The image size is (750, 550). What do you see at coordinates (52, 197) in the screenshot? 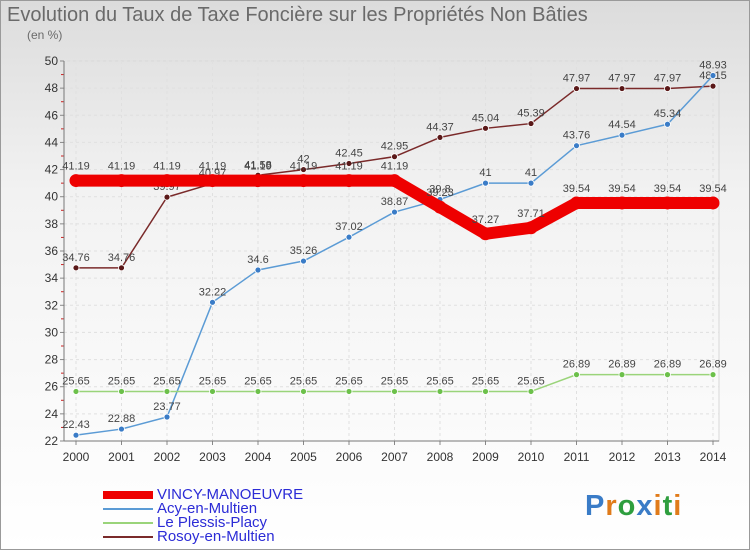
I see `y-tick-label: 40` at bounding box center [52, 197].